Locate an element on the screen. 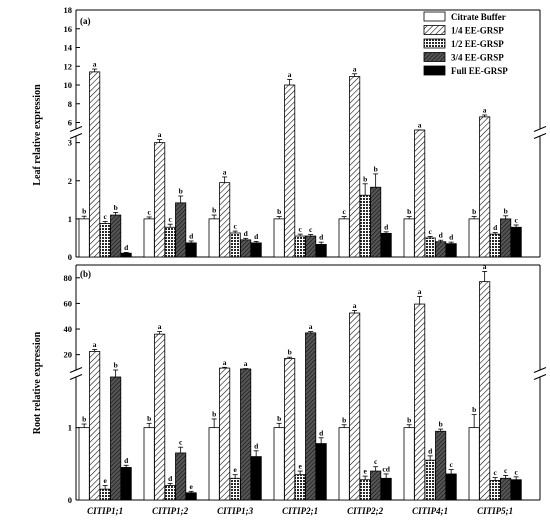  significance-letter: cd is located at coordinates (386, 468).